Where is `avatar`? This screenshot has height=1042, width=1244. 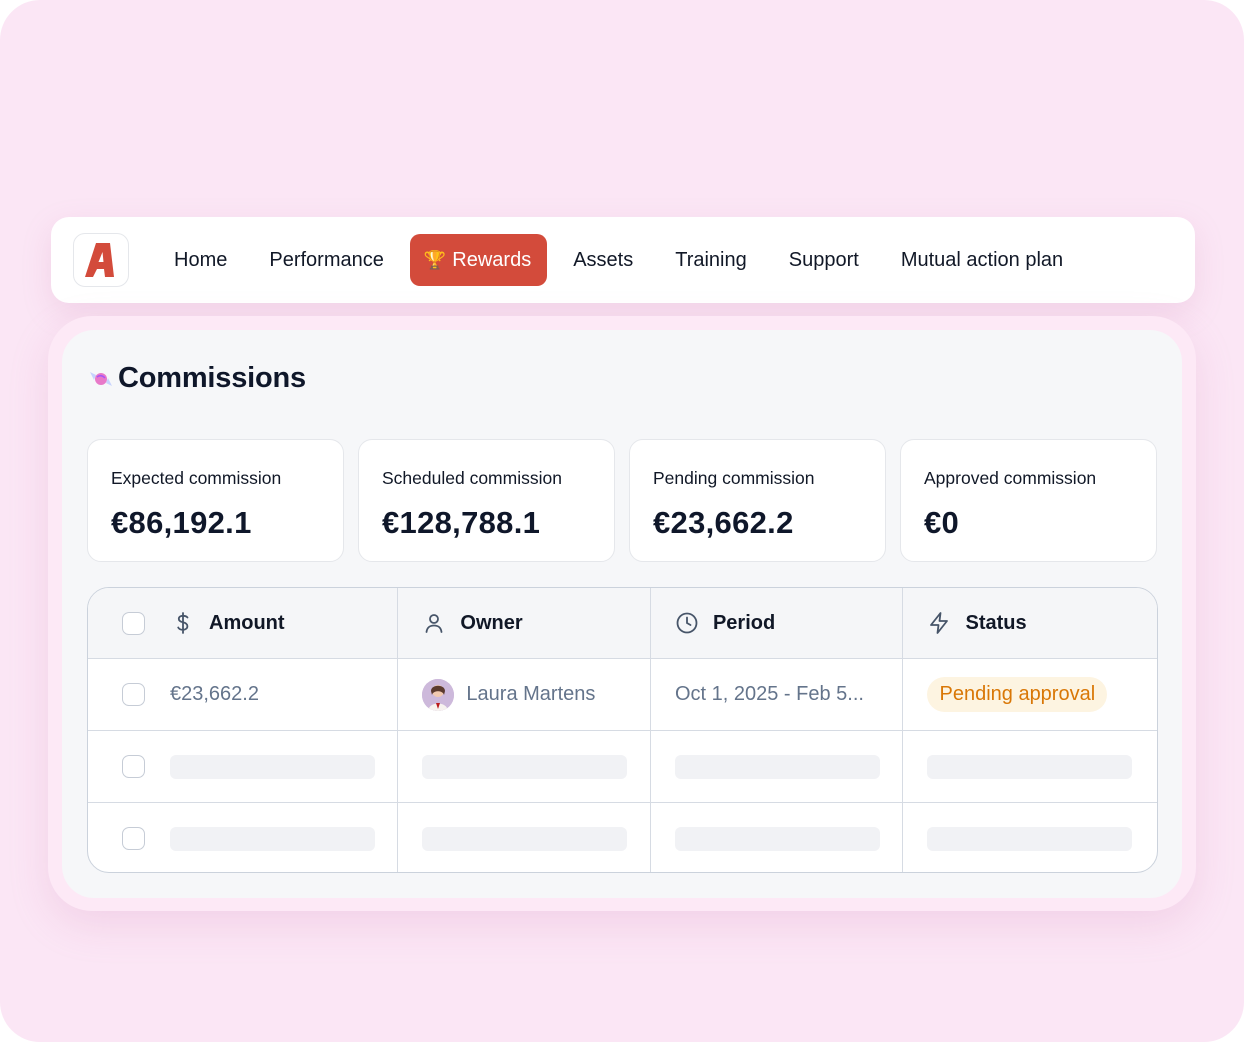
avatar is located at coordinates (438, 694).